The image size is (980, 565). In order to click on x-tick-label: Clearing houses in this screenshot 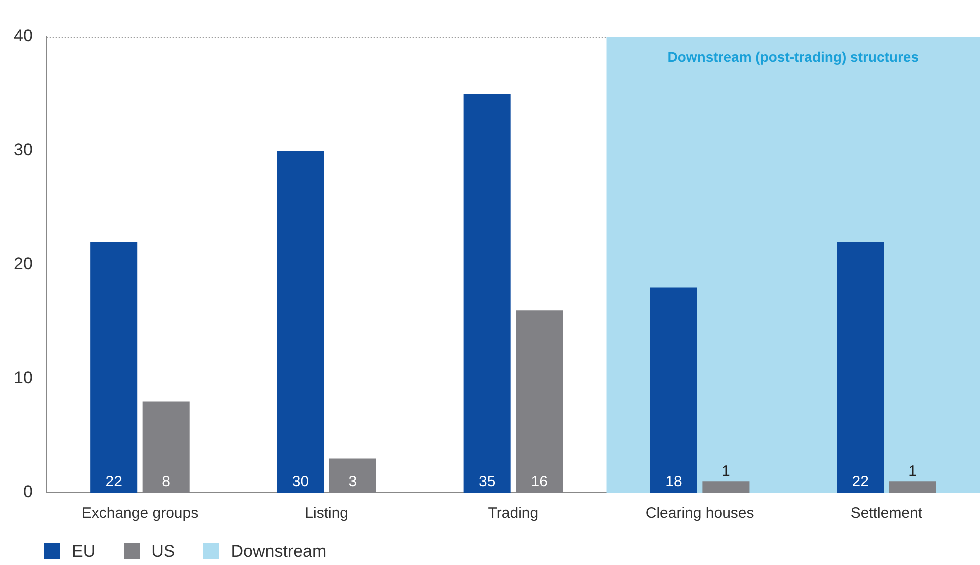, I will do `click(700, 513)`.